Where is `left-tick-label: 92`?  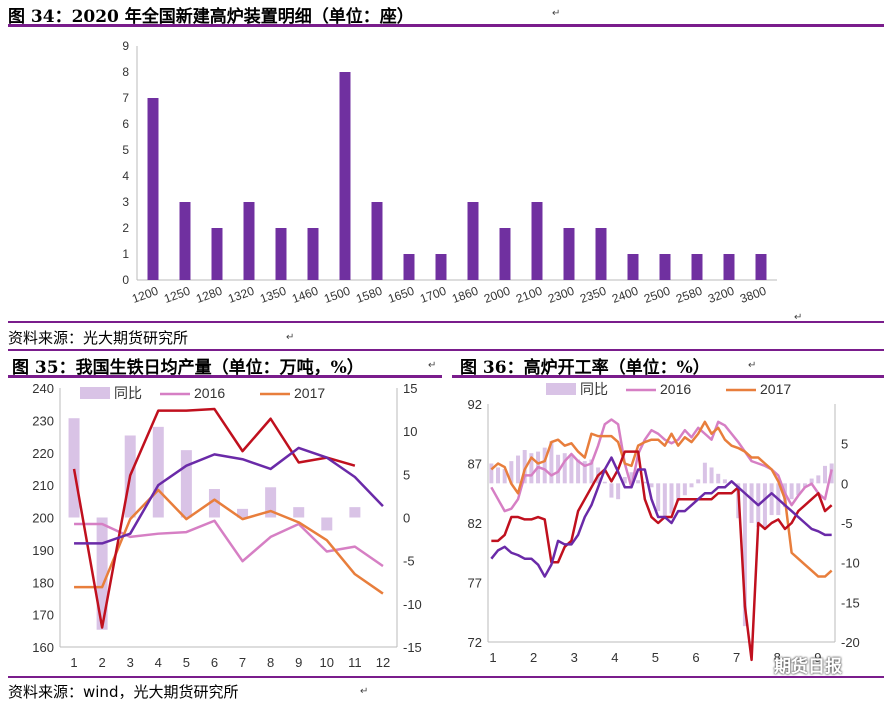 left-tick-label: 92 is located at coordinates (475, 404).